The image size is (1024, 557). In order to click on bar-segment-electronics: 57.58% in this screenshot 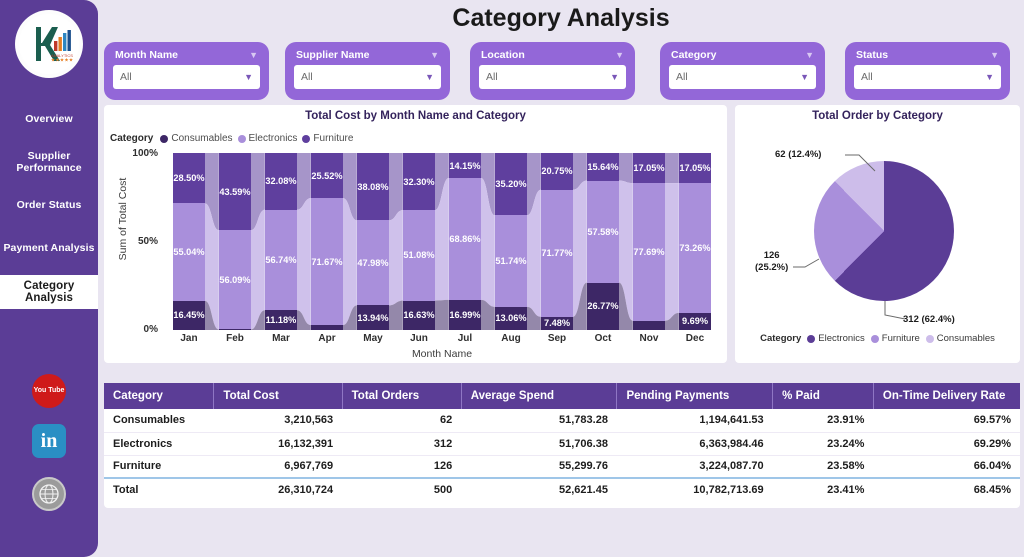, I will do `click(603, 231)`.